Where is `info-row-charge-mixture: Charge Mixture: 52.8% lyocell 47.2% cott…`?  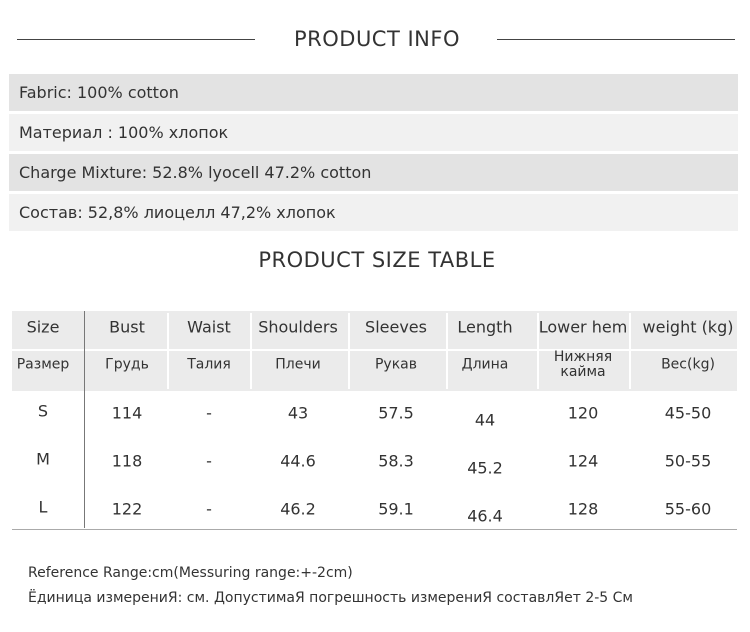
info-row-charge-mixture: Charge Mixture: 52.8% lyocell 47.2% cott… is located at coordinates (373, 172).